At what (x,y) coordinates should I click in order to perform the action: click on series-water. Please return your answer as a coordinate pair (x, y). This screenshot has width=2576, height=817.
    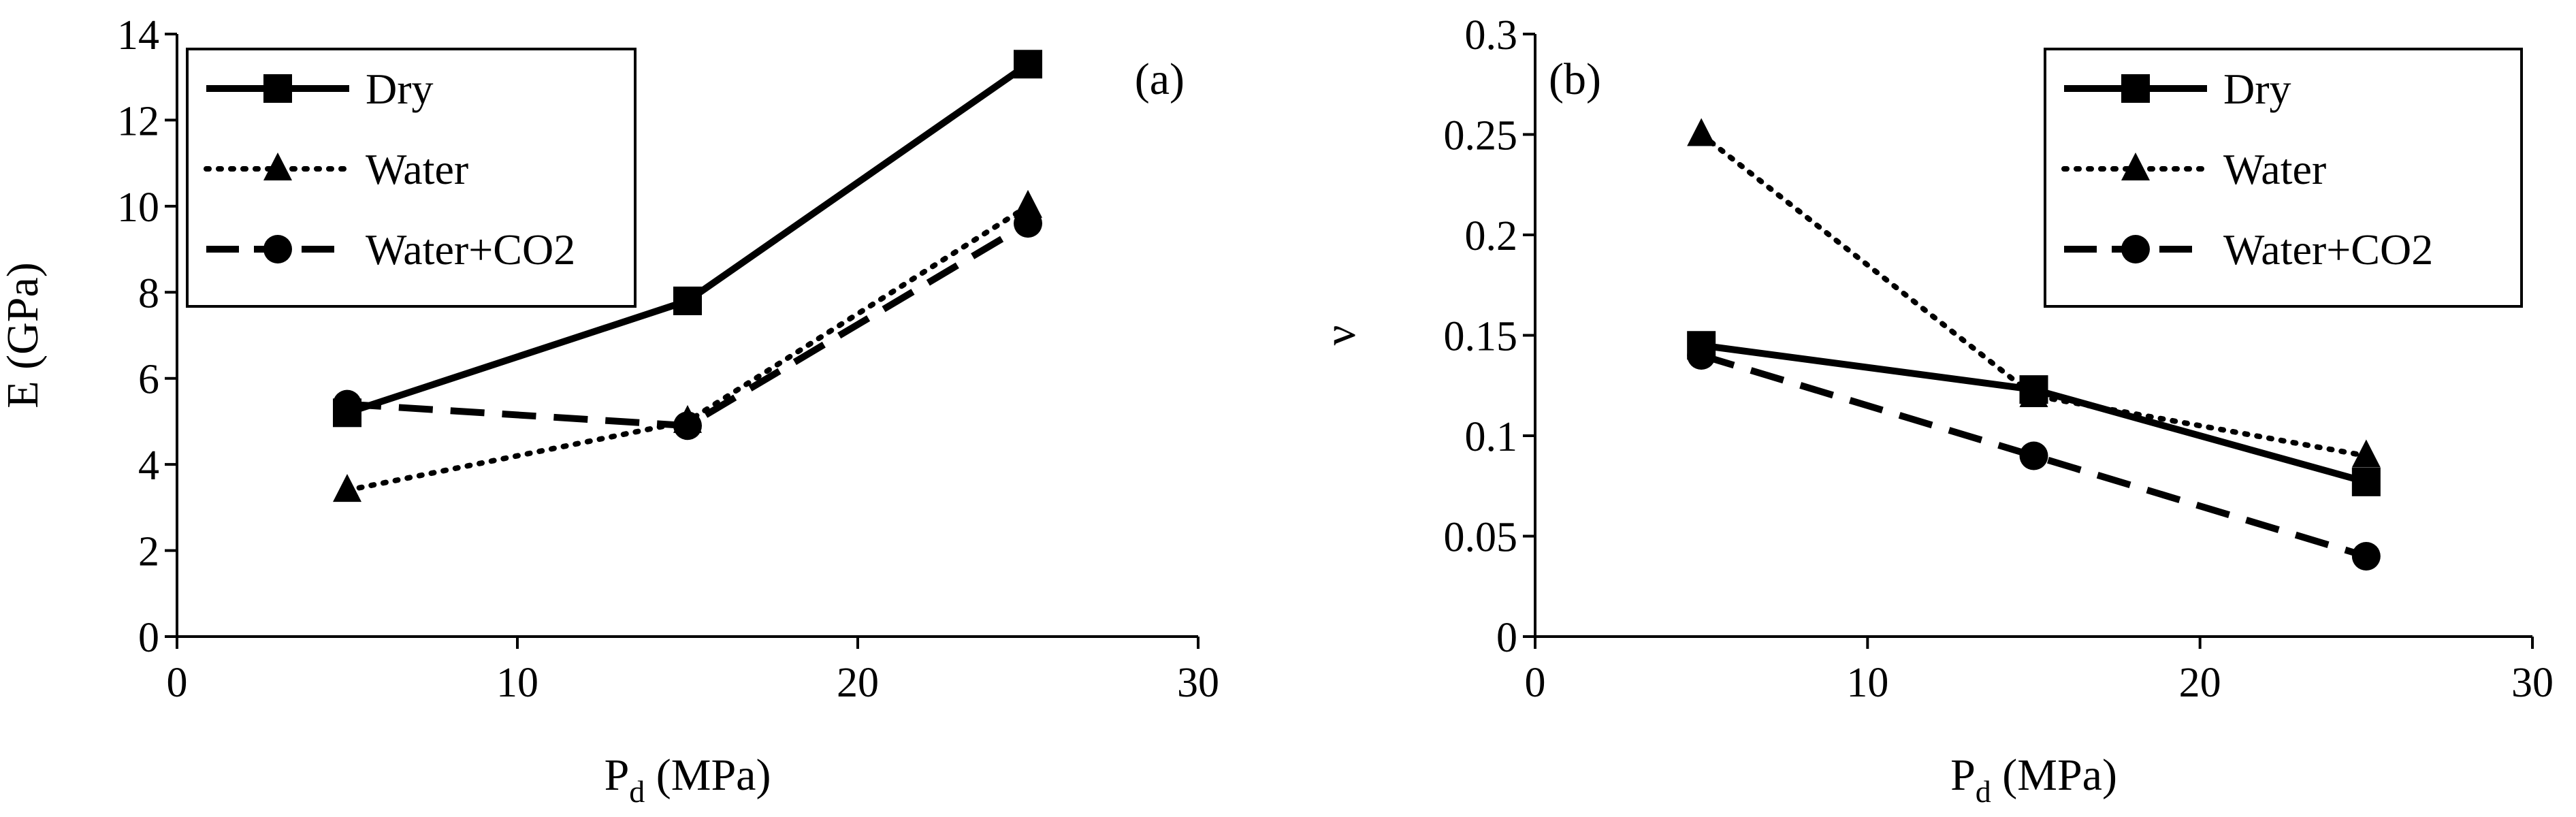
    Looking at the image, I should click on (2034, 293).